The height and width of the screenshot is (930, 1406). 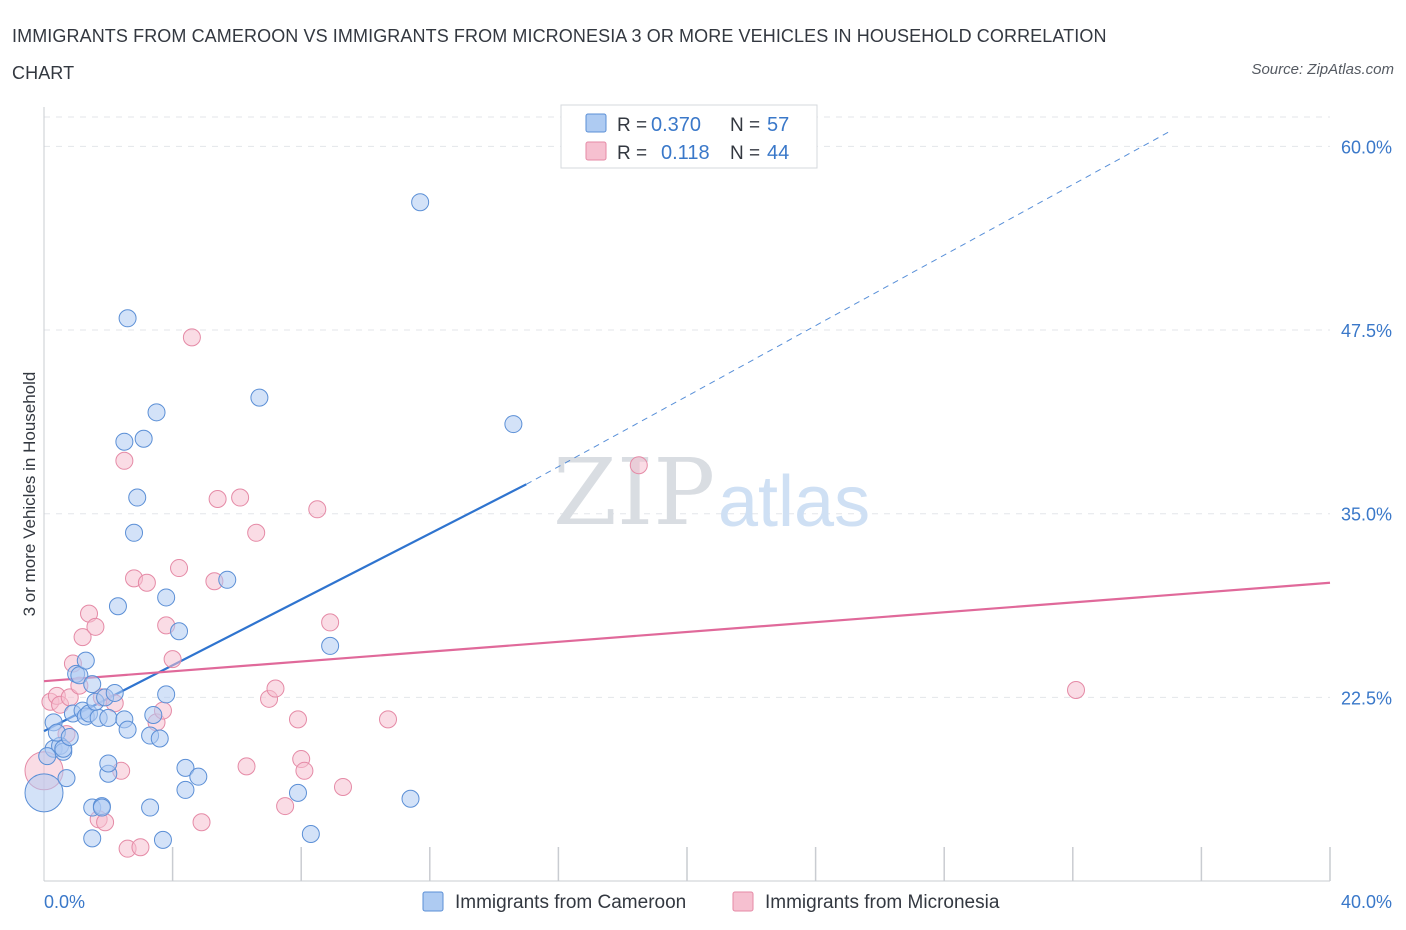 I want to click on trend-line-cameroon, so click(x=285, y=608).